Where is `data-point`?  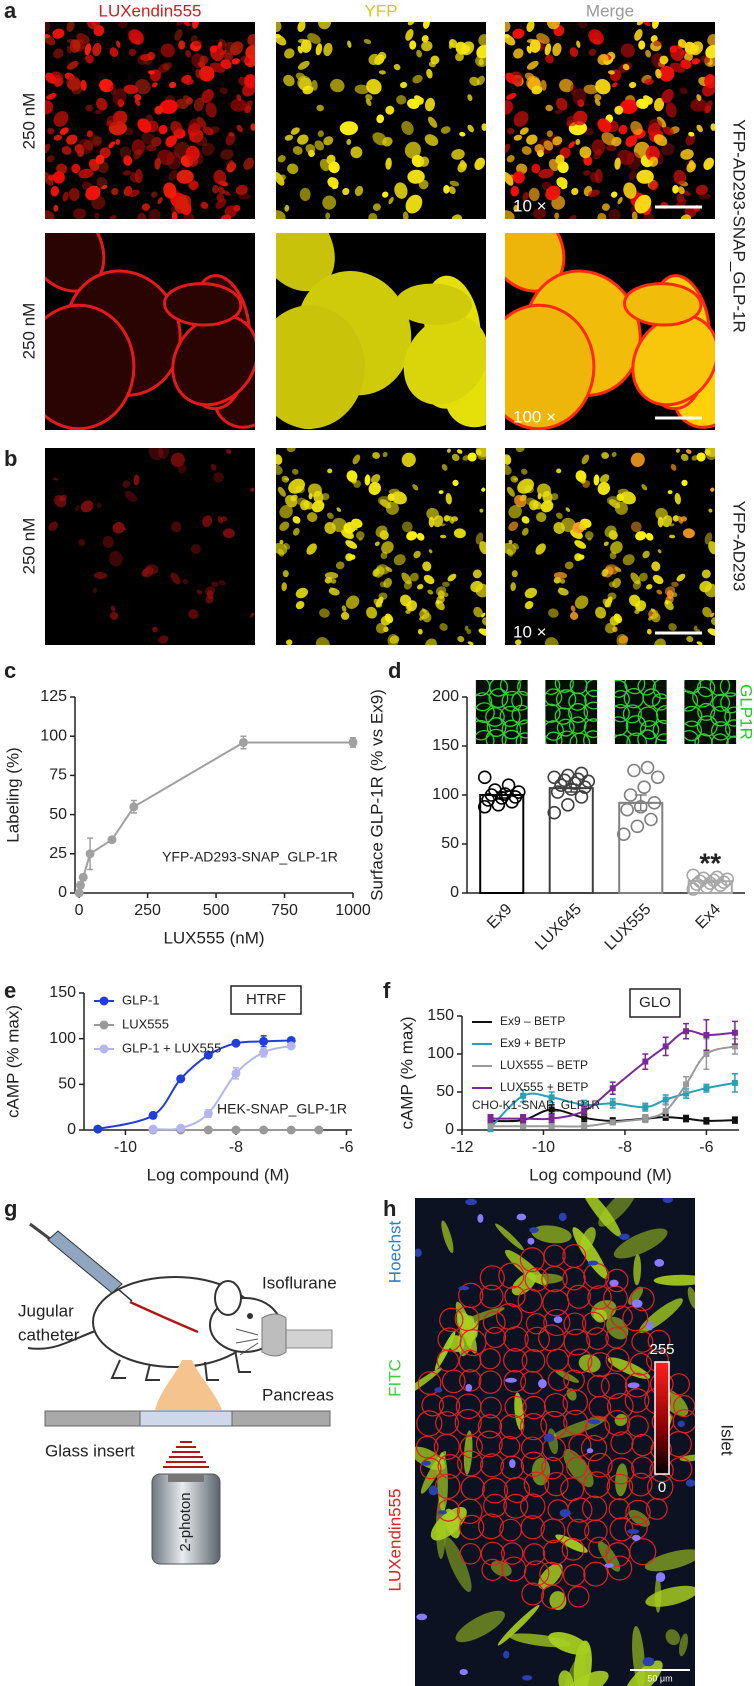 data-point is located at coordinates (495, 790).